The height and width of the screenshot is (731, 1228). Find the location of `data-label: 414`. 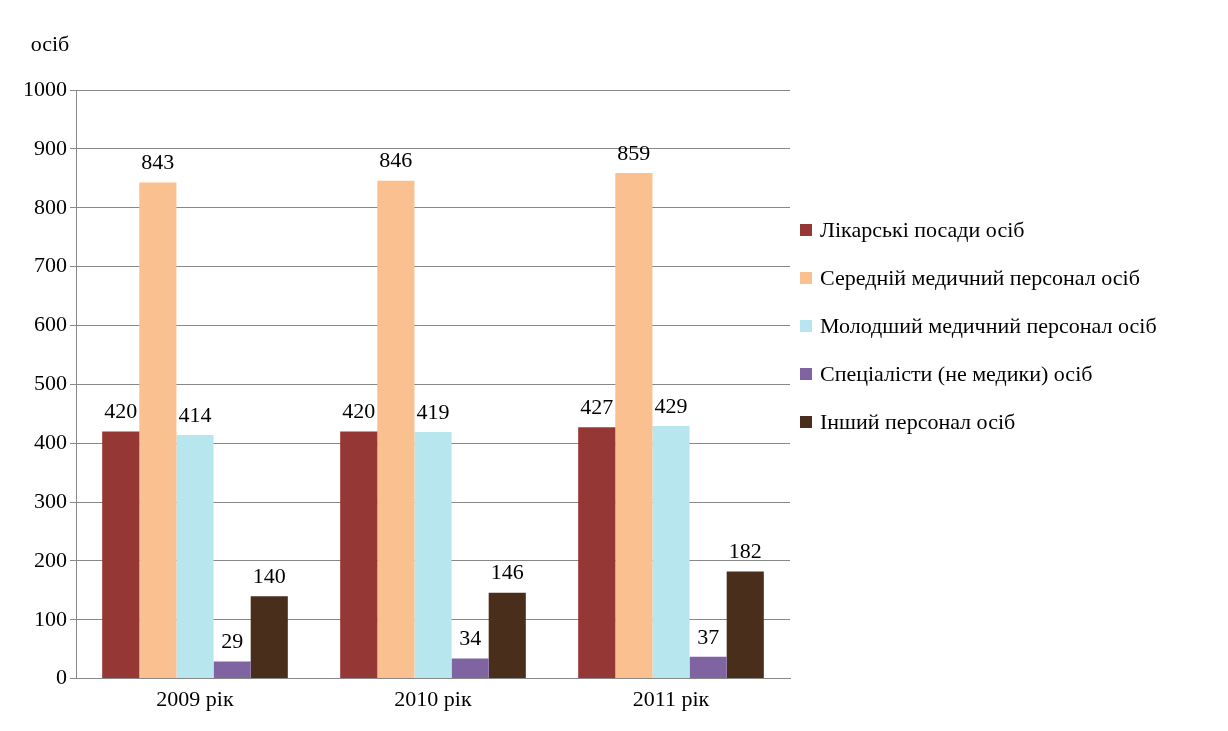

data-label: 414 is located at coordinates (195, 414).